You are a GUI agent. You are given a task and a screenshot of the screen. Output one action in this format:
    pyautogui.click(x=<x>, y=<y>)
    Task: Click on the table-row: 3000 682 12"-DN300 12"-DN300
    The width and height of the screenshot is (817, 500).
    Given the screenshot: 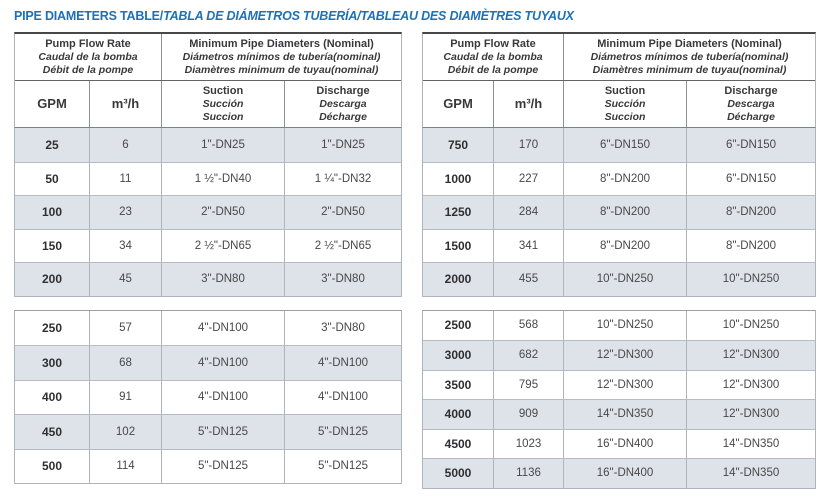 What is the action you would take?
    pyautogui.click(x=619, y=355)
    